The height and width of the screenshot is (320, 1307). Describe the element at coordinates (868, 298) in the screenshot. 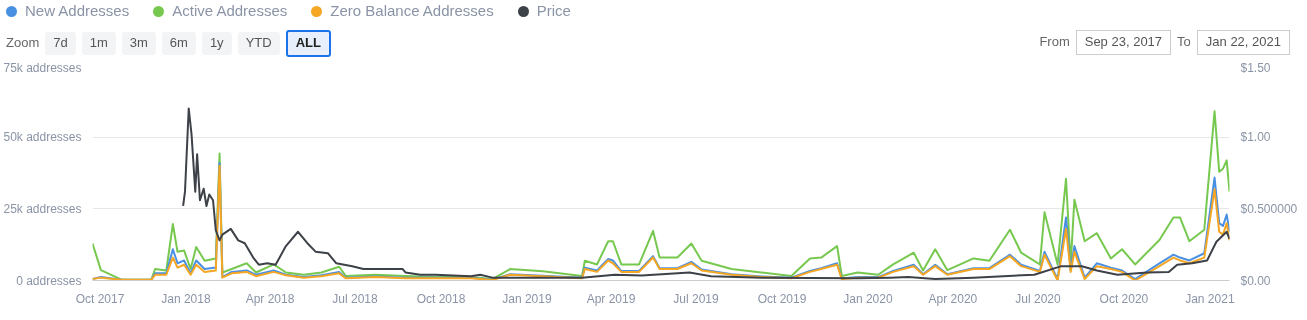

I see `x-tick-label: Jan 2020` at that location.